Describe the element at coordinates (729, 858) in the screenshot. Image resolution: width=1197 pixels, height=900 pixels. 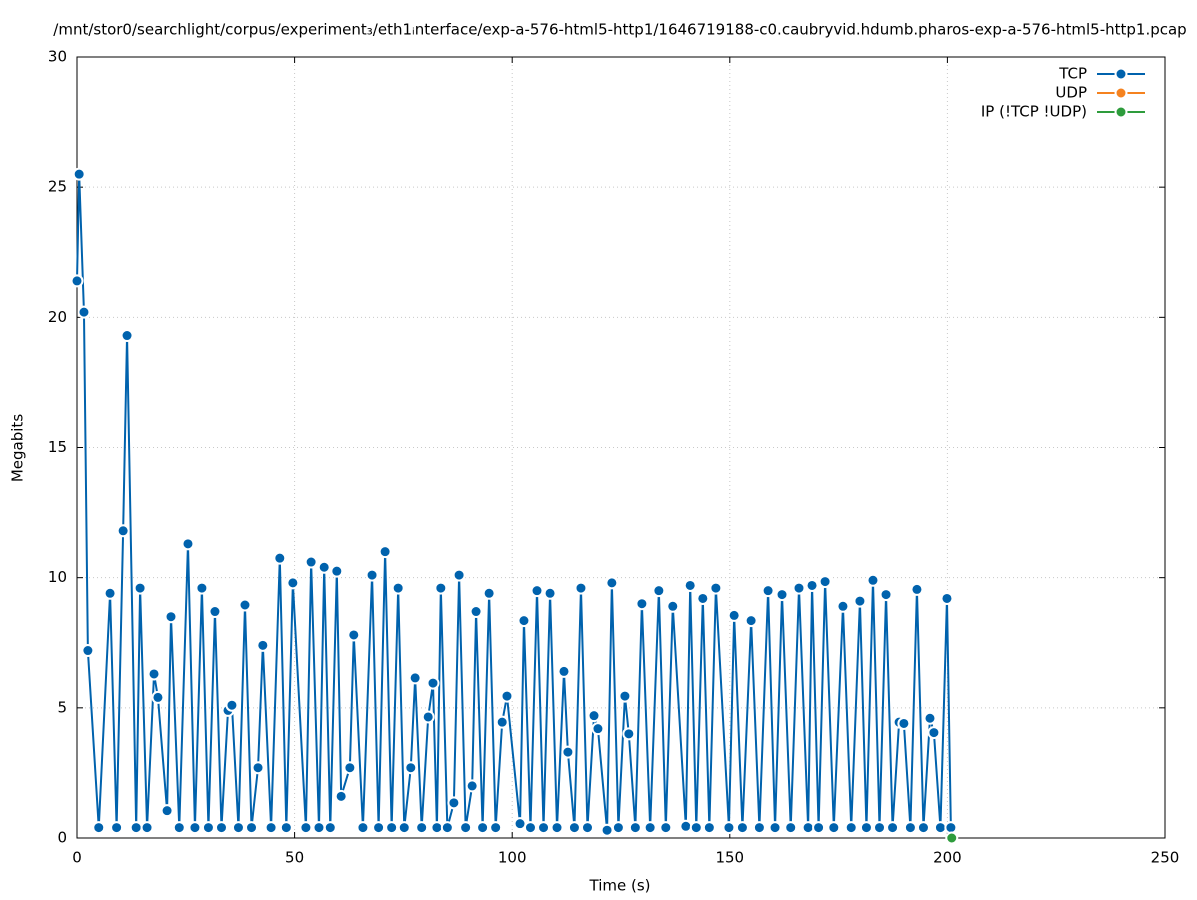
I see `x-tick-label: 150` at that location.